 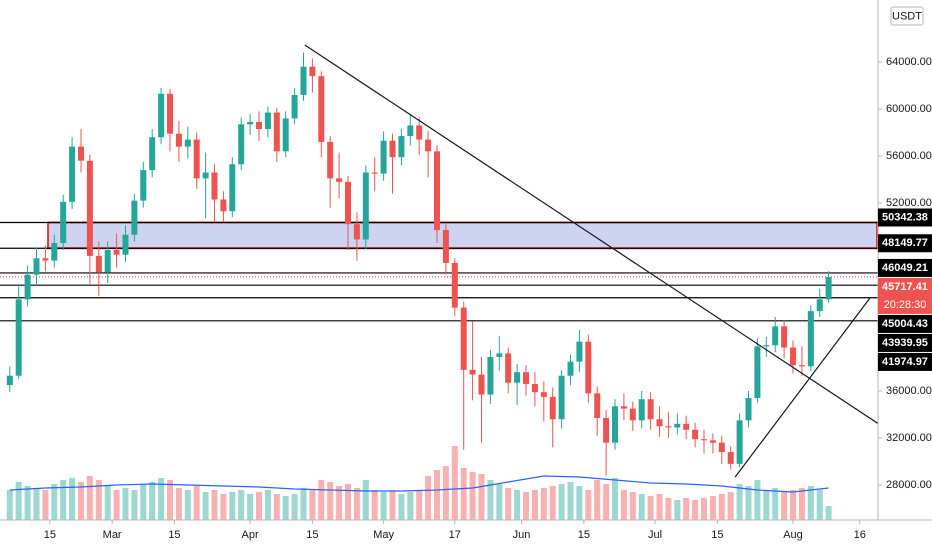 I want to click on x-tick-label: Apr, so click(x=250, y=535).